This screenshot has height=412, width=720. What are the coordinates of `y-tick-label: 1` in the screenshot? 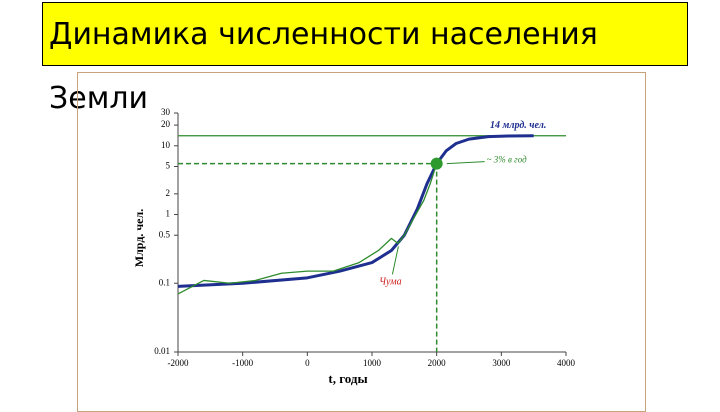 It's located at (168, 214).